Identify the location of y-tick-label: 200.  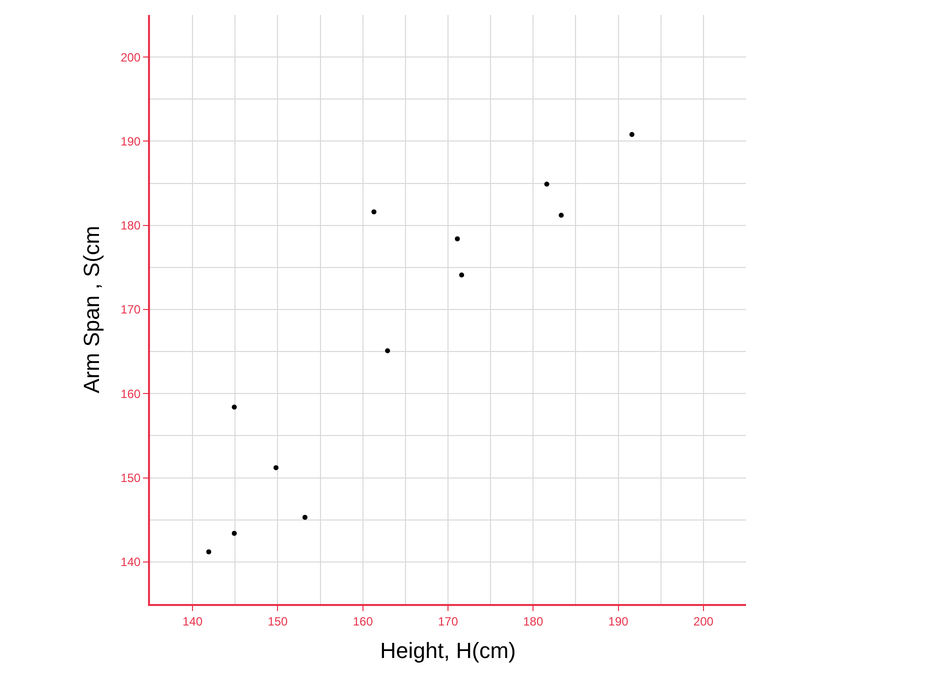
(130, 57).